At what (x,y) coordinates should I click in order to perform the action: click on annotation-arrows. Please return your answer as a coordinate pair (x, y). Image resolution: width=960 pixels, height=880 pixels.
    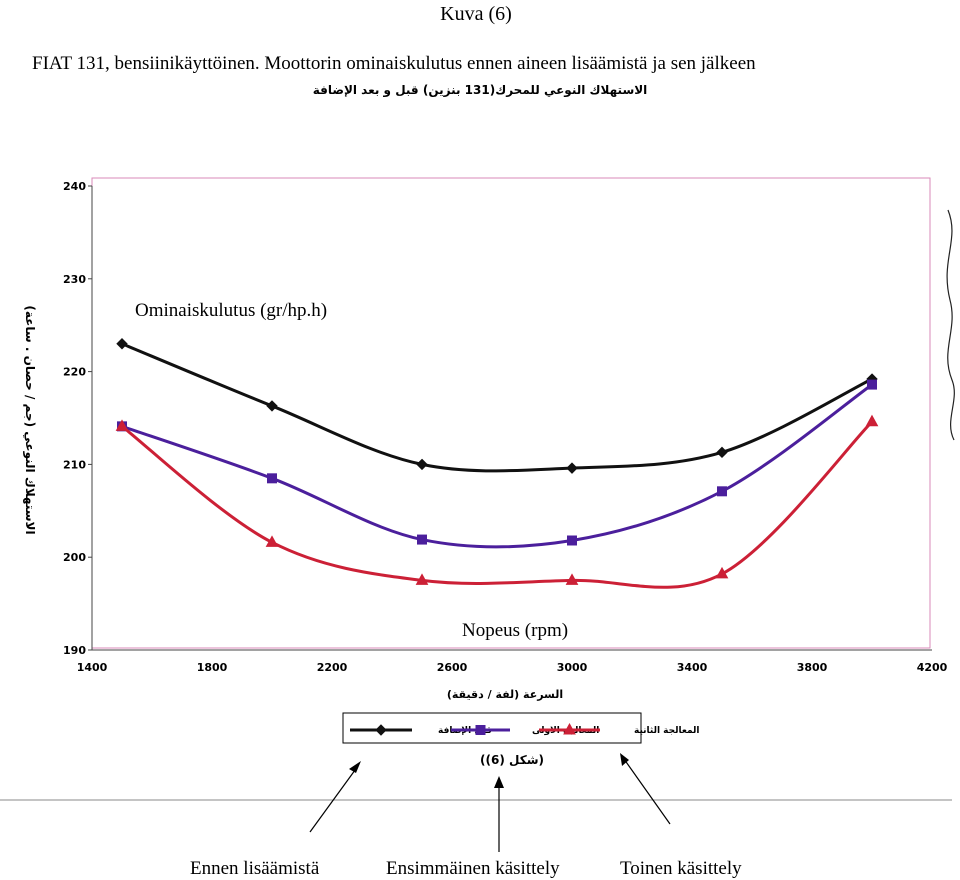
    Looking at the image, I should click on (490, 802).